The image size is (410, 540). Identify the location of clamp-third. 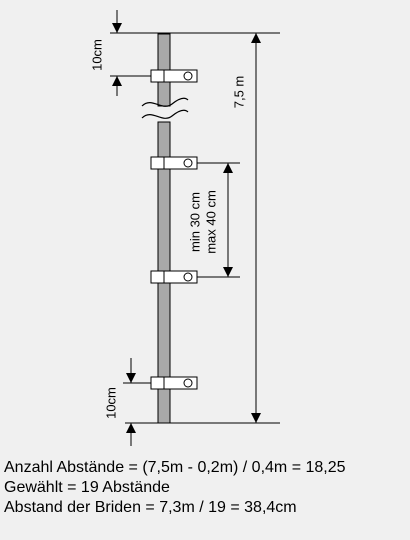
(174, 277).